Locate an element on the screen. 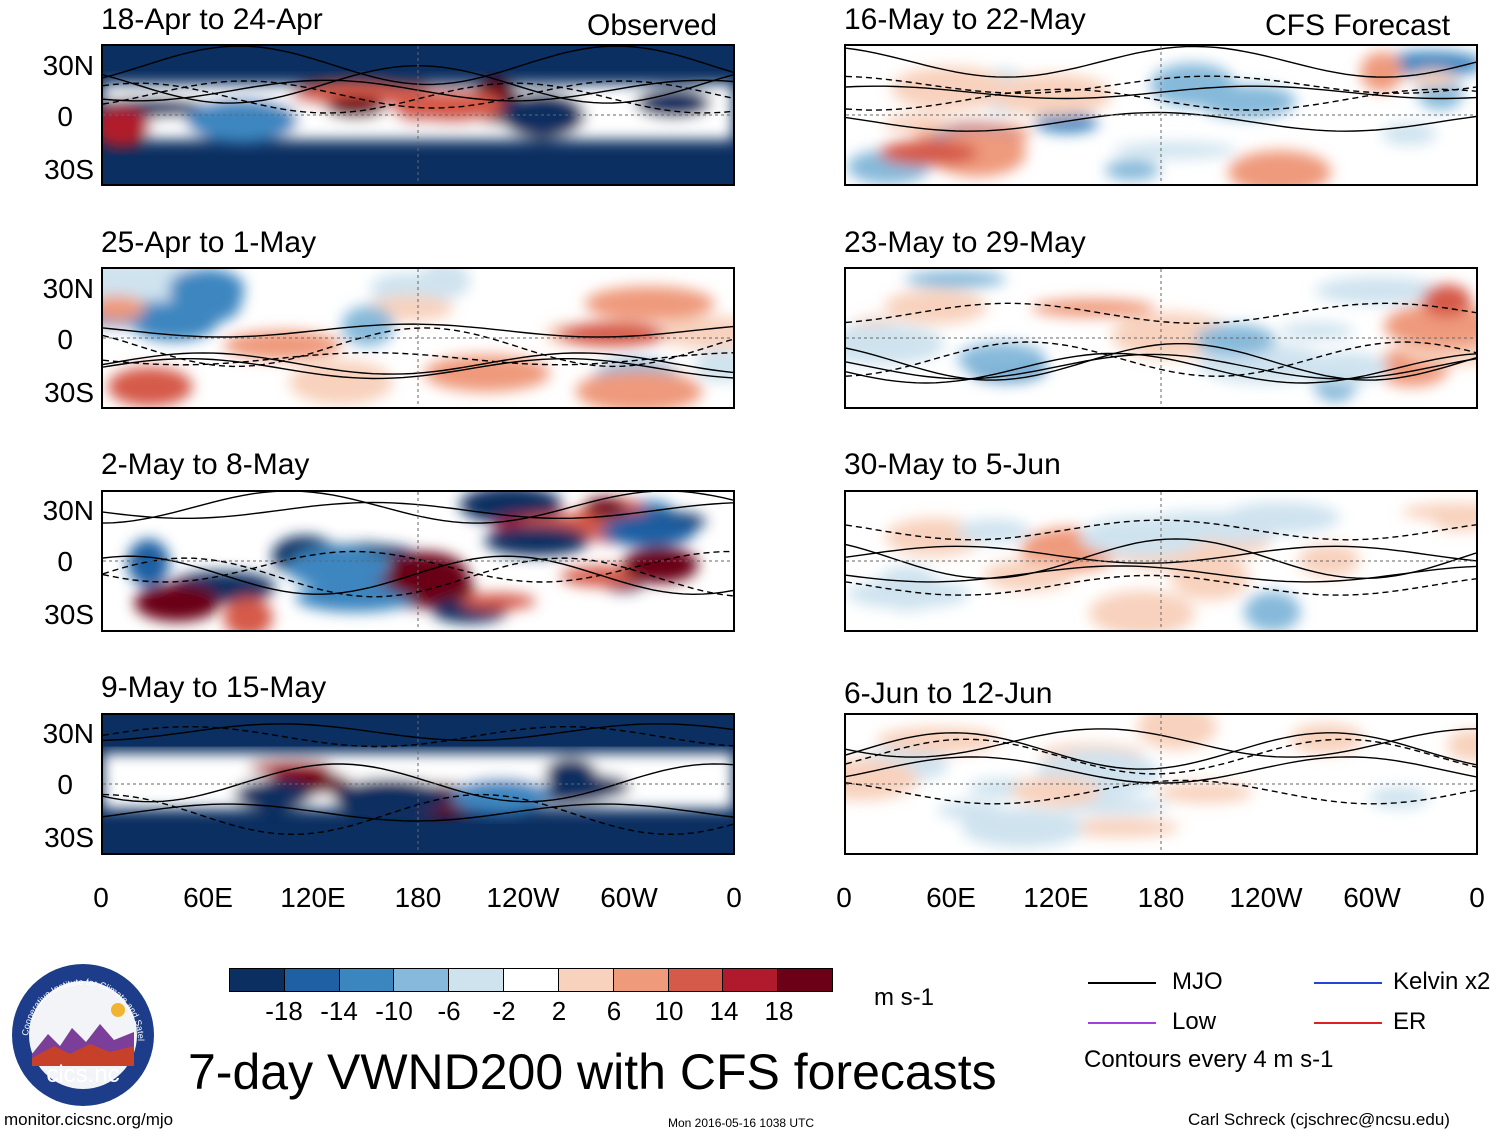  colorbar-tick-label: -14 is located at coordinates (339, 1011).